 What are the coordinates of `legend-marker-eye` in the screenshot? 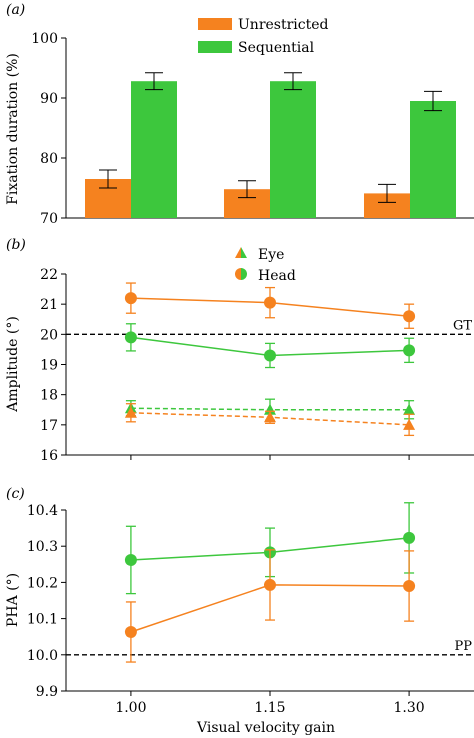 It's located at (241, 252).